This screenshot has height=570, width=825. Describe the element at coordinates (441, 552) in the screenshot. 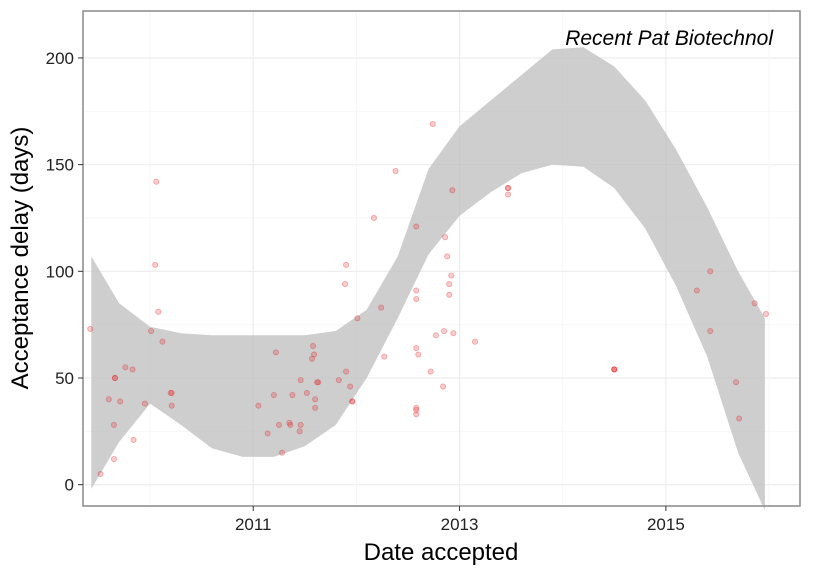

I see `x-axis-title: Date accepted` at that location.